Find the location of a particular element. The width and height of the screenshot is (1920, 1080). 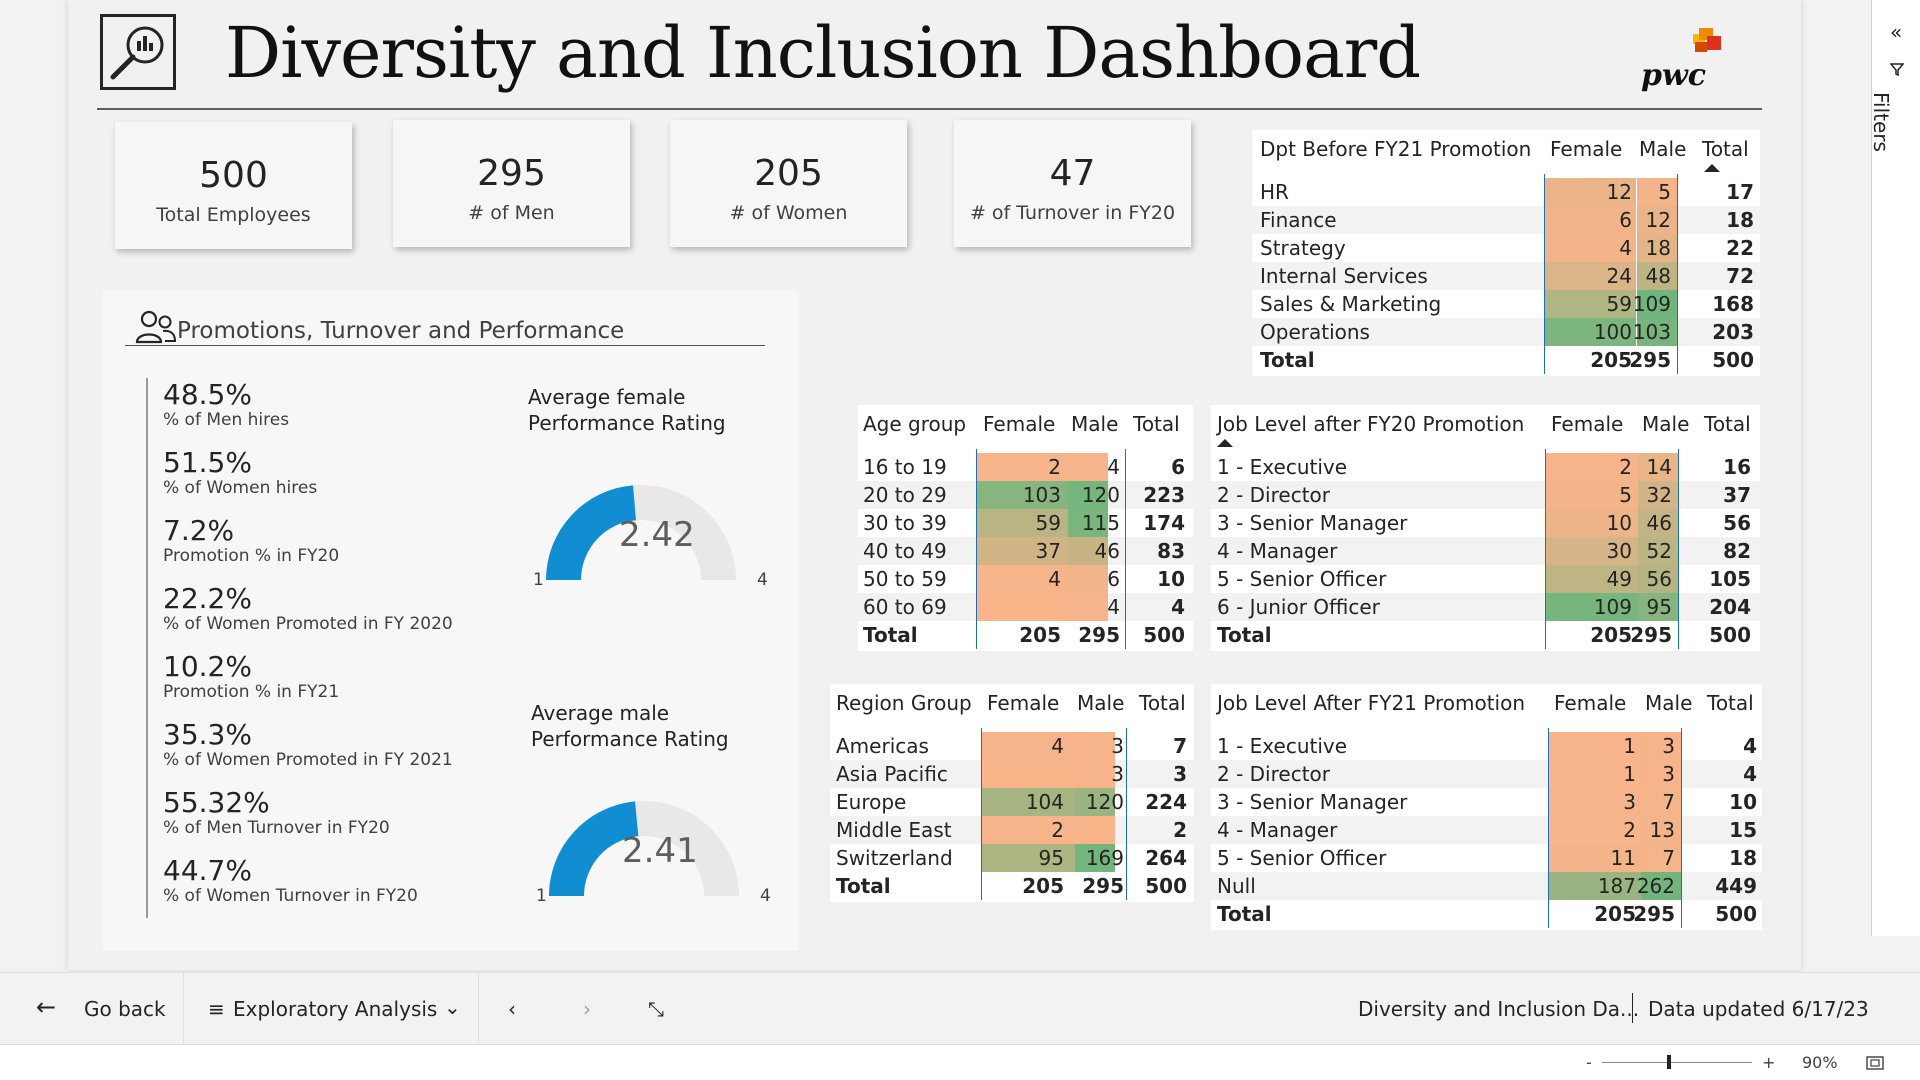

table-row: 3 - Senior Manager 3 7 10 is located at coordinates (1486, 802).